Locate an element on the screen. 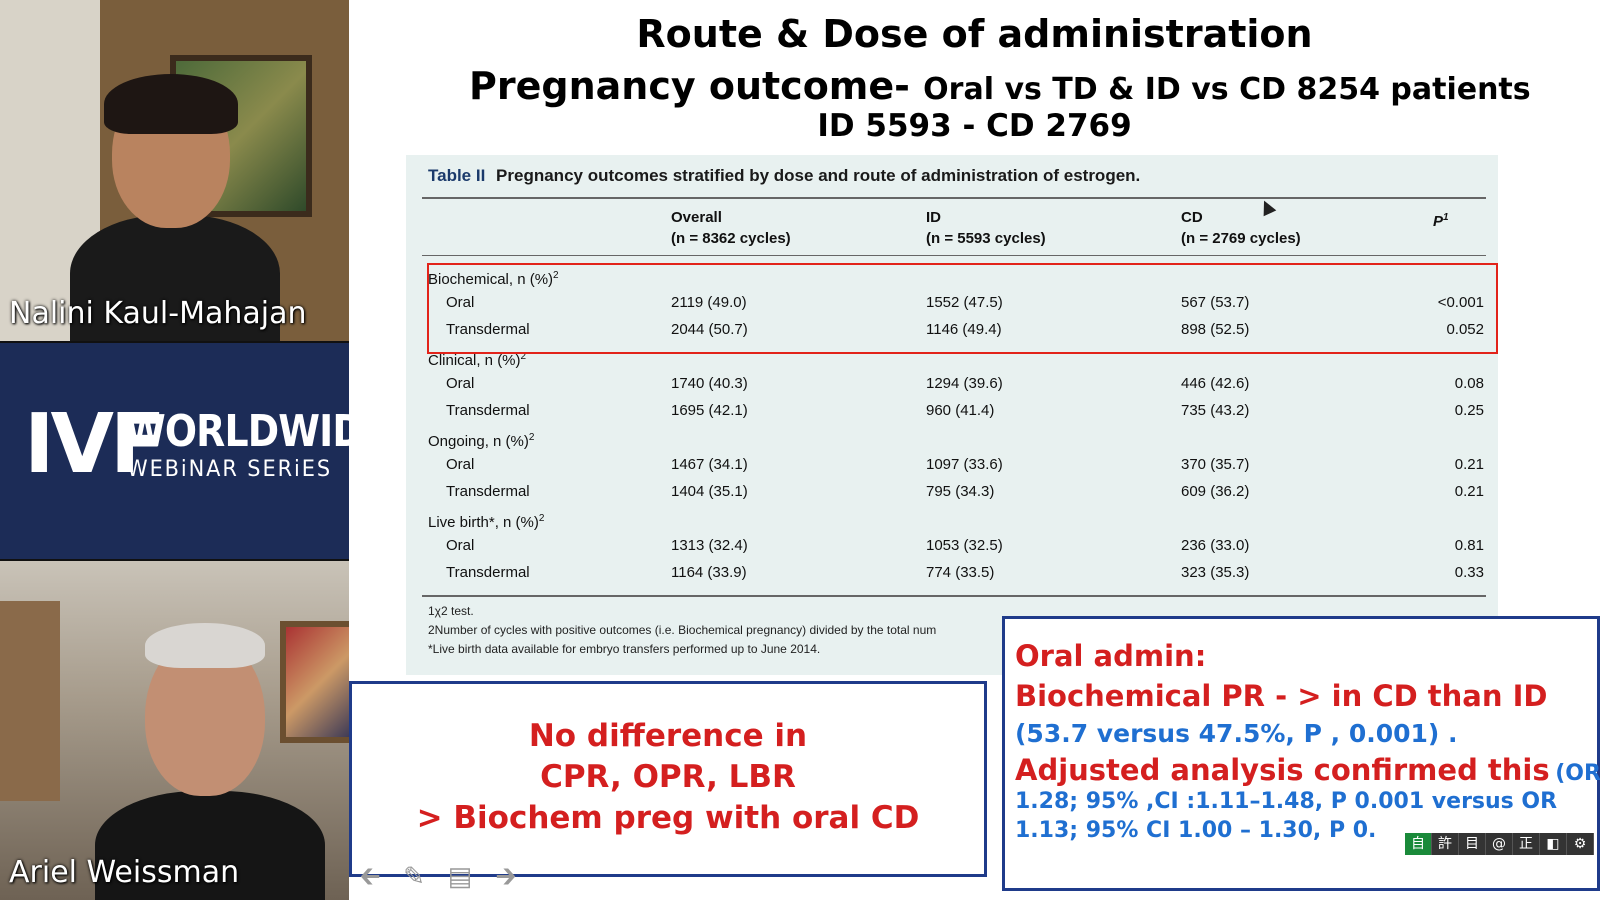 This screenshot has height=900, width=1600. logo-worldwide-text: WORLDWIDE is located at coordinates (236, 431).